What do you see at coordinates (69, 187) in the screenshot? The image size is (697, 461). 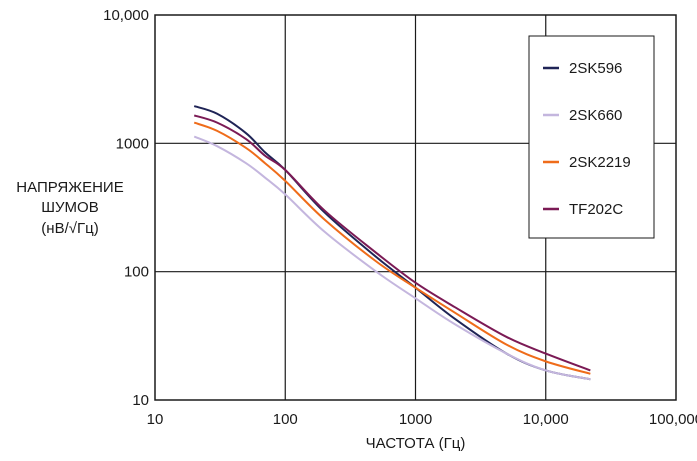 I see `y-axis-title-line-1: НАПРЯЖЕНИЕ` at bounding box center [69, 187].